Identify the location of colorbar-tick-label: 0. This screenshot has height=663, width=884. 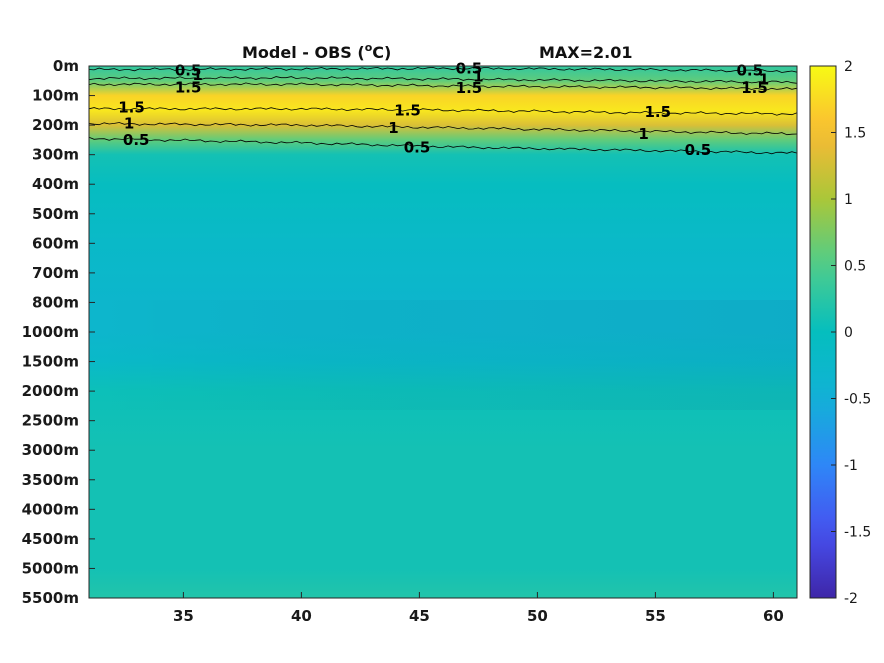
(848, 333).